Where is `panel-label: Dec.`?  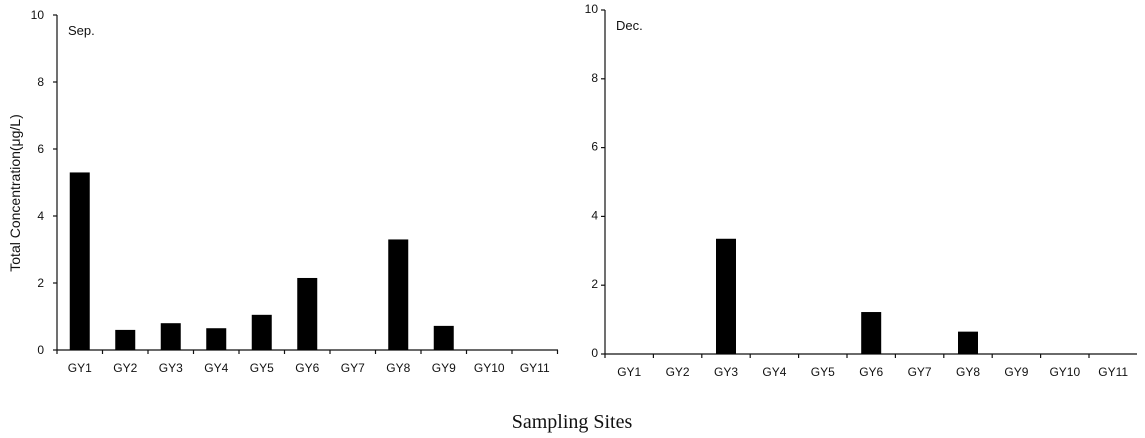
panel-label: Dec. is located at coordinates (629, 25).